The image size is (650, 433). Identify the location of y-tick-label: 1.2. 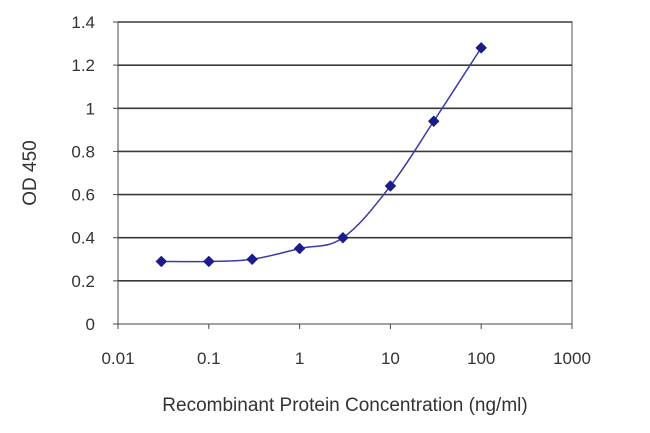
(83, 65).